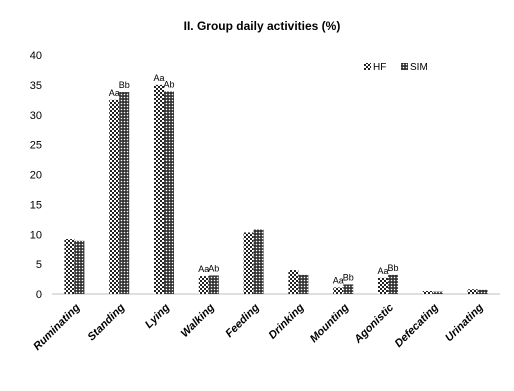 Image resolution: width=514 pixels, height=391 pixels. What do you see at coordinates (39, 295) in the screenshot?
I see `y-tick-label: 0` at bounding box center [39, 295].